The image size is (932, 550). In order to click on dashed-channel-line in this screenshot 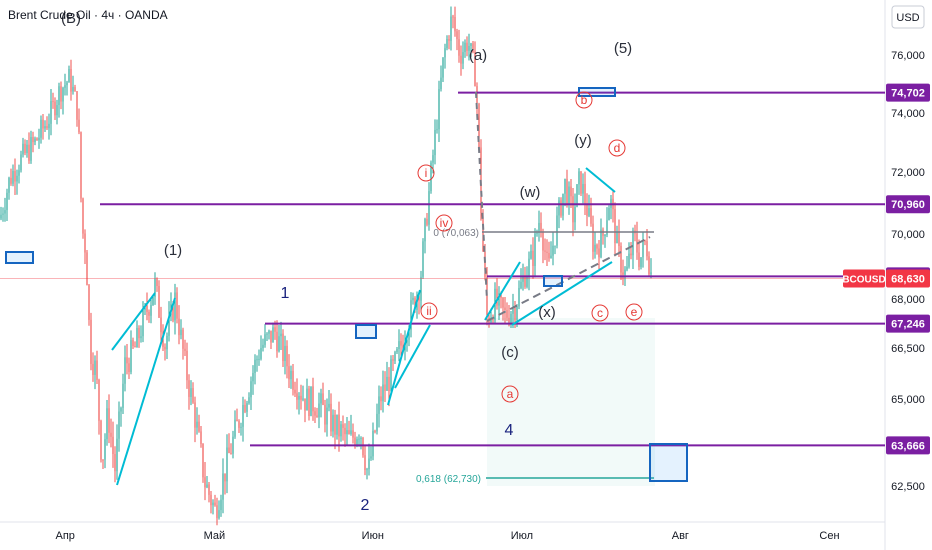, I will do `click(568, 279)`.